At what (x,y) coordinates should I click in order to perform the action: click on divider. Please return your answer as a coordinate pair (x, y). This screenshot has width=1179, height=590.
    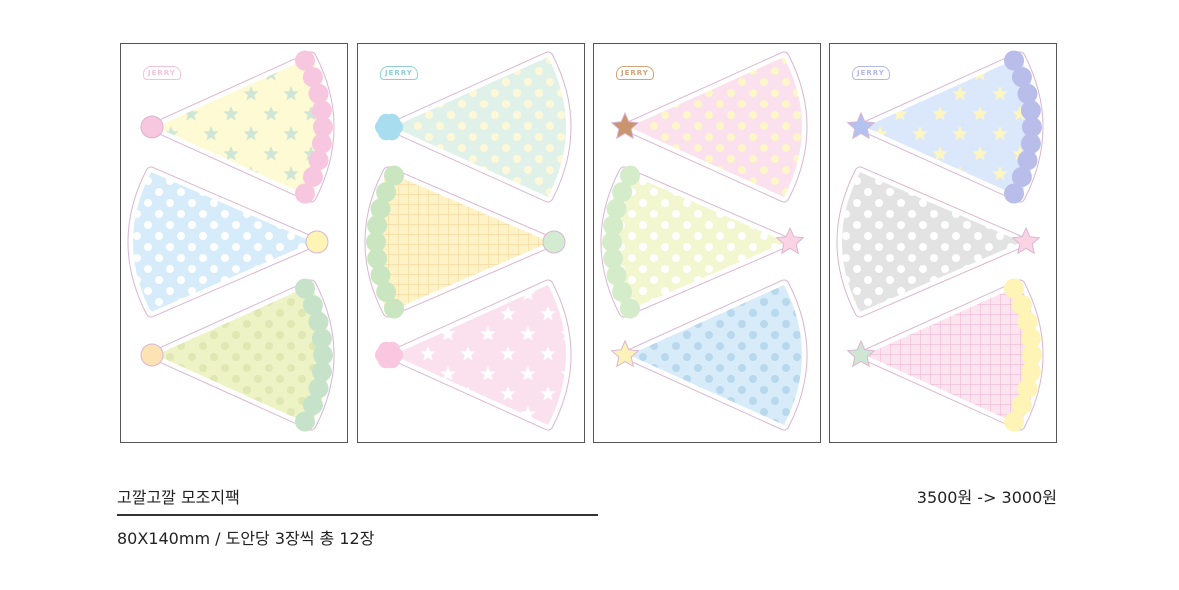
    Looking at the image, I should click on (357, 515).